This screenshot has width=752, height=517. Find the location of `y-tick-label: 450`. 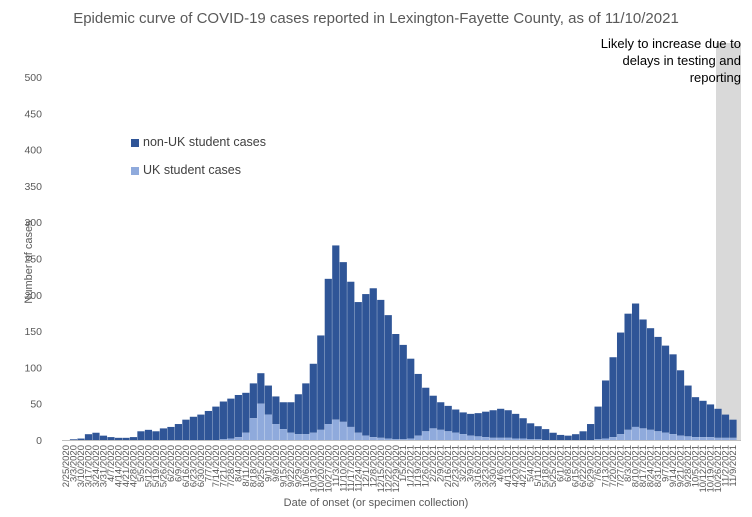

y-tick-label: 450 is located at coordinates (33, 114).